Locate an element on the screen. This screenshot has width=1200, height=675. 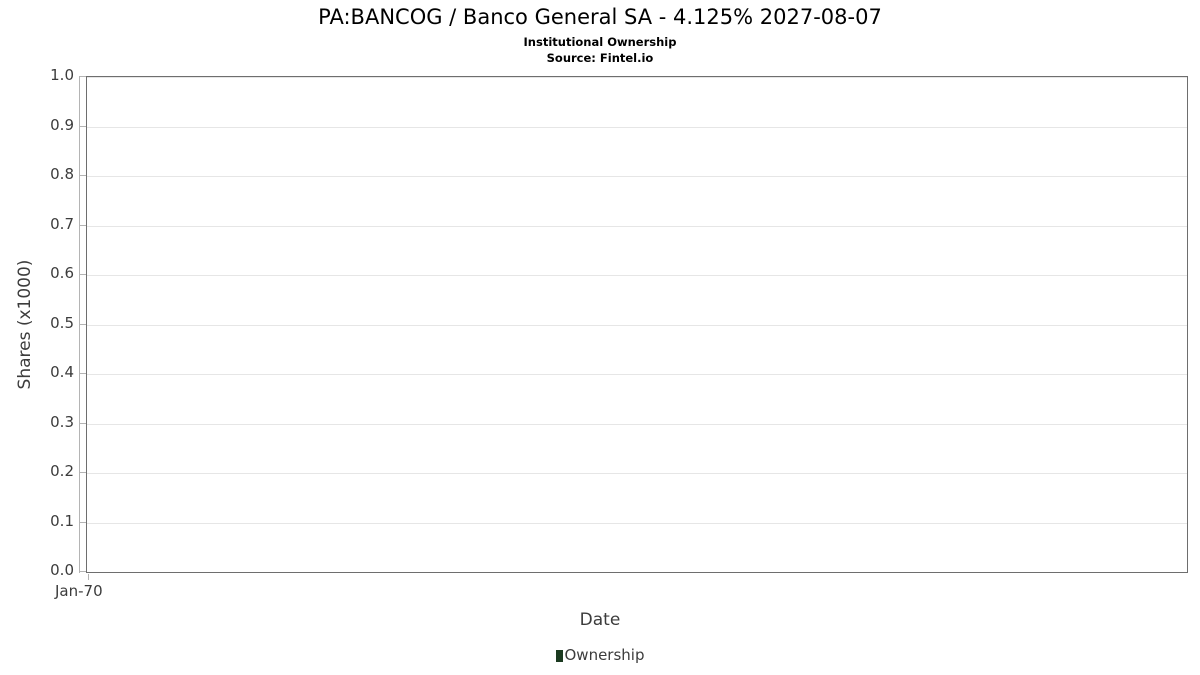
chart-subtitle: Institutional Ownership is located at coordinates (600, 42).